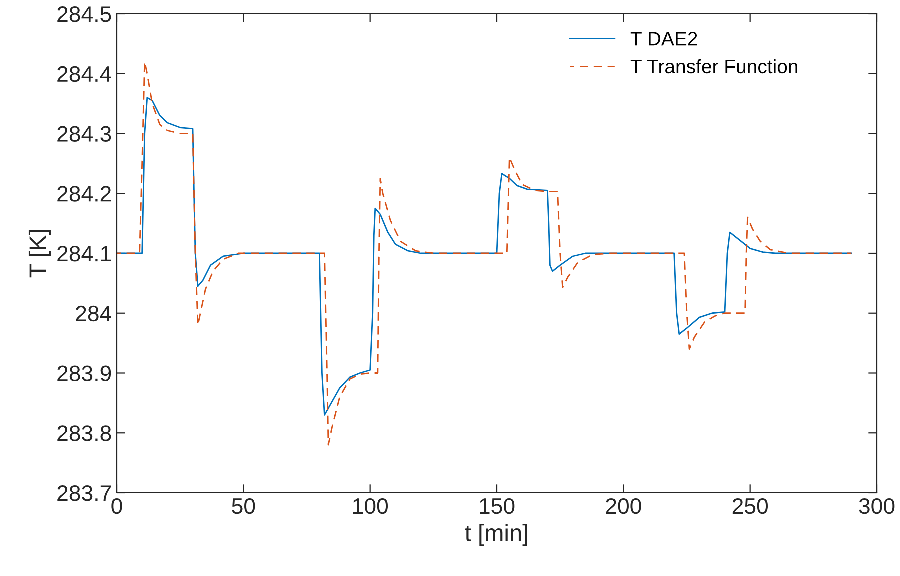 This screenshot has height=576, width=900. What do you see at coordinates (85, 254) in the screenshot?
I see `y-tick-label: 284.1` at bounding box center [85, 254].